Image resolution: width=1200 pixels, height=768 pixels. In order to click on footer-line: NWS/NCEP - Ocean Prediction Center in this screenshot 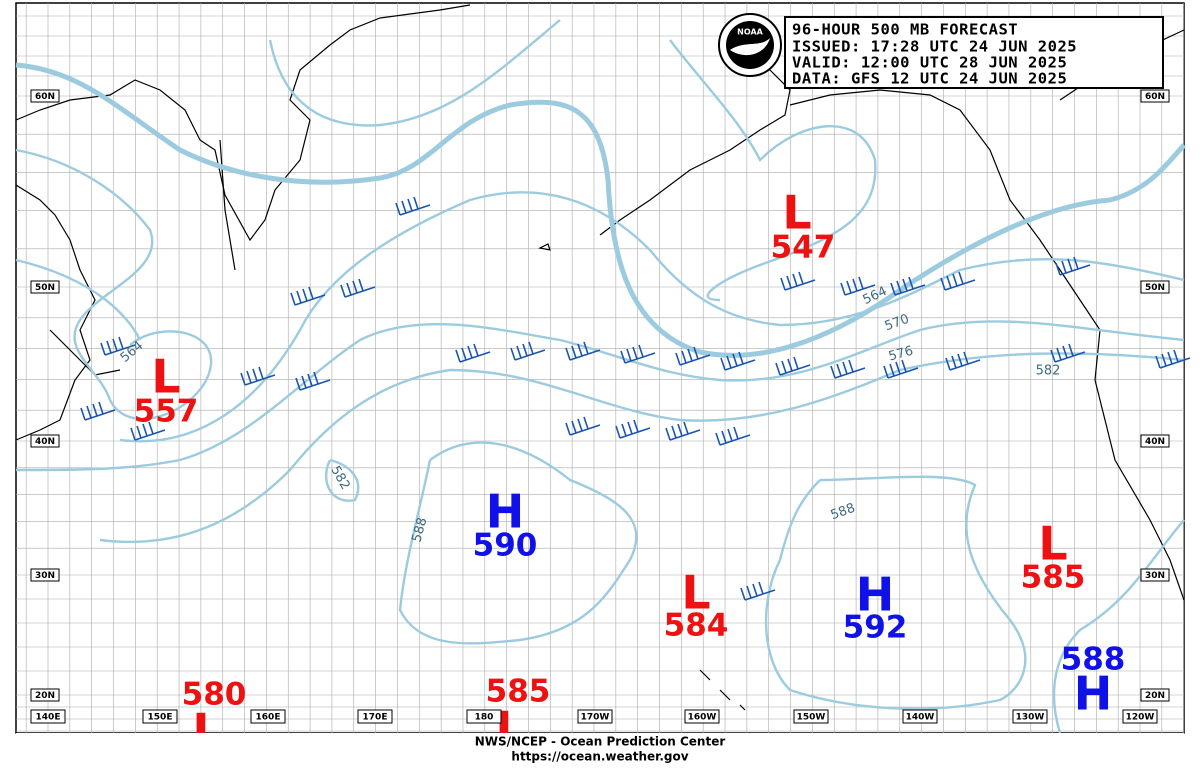, I will do `click(600, 742)`.